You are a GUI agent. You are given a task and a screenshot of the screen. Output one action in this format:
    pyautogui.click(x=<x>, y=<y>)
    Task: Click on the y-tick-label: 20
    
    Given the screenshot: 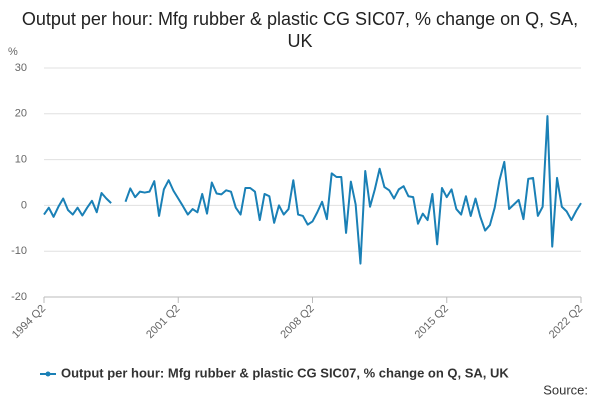 What is the action you would take?
    pyautogui.click(x=21, y=114)
    